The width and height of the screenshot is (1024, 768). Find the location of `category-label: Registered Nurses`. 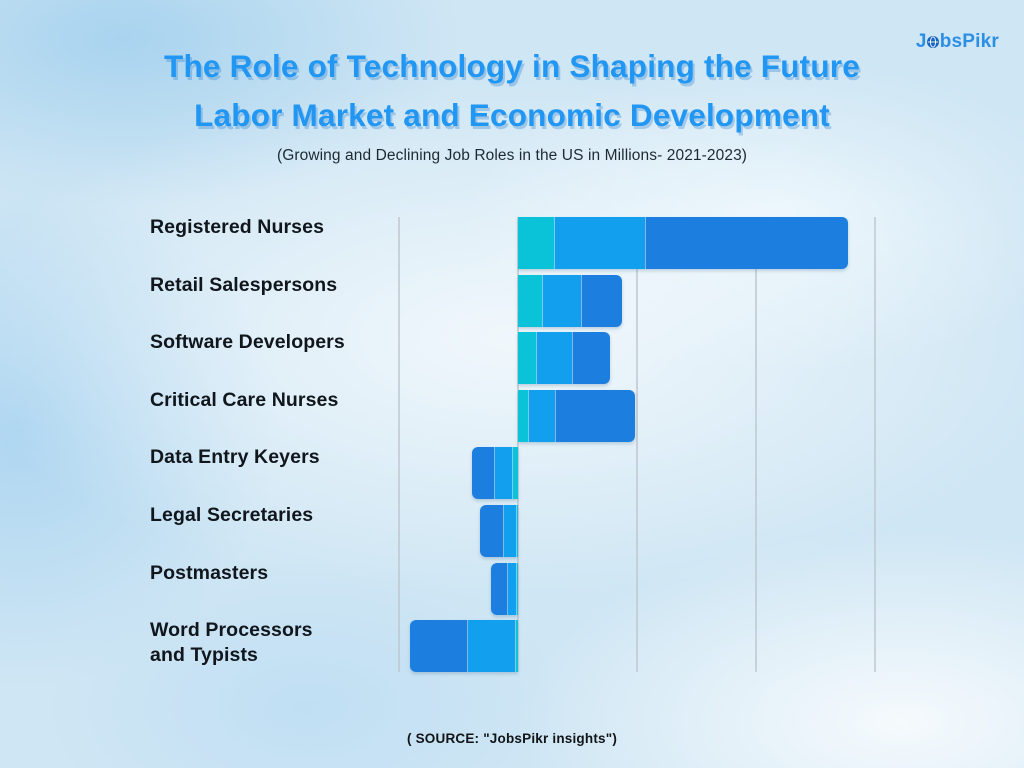

category-label: Registered Nurses is located at coordinates (237, 227).